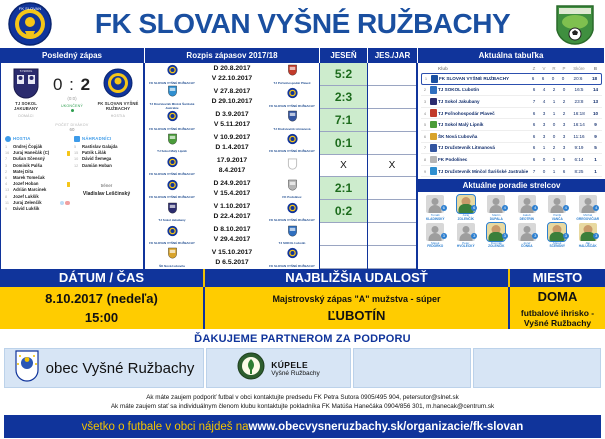 This screenshot has height=439, width=605. I want to click on scorer-goal-count: 3, so click(443, 235).